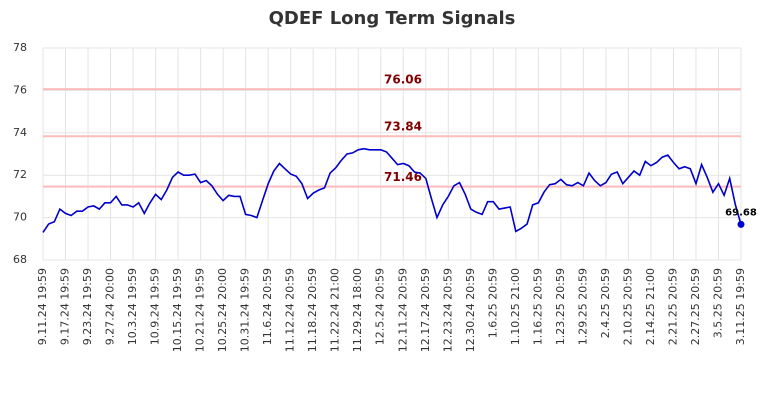 The height and width of the screenshot is (400, 784). Describe the element at coordinates (20, 217) in the screenshot. I see `y-tick-label: 70` at that location.